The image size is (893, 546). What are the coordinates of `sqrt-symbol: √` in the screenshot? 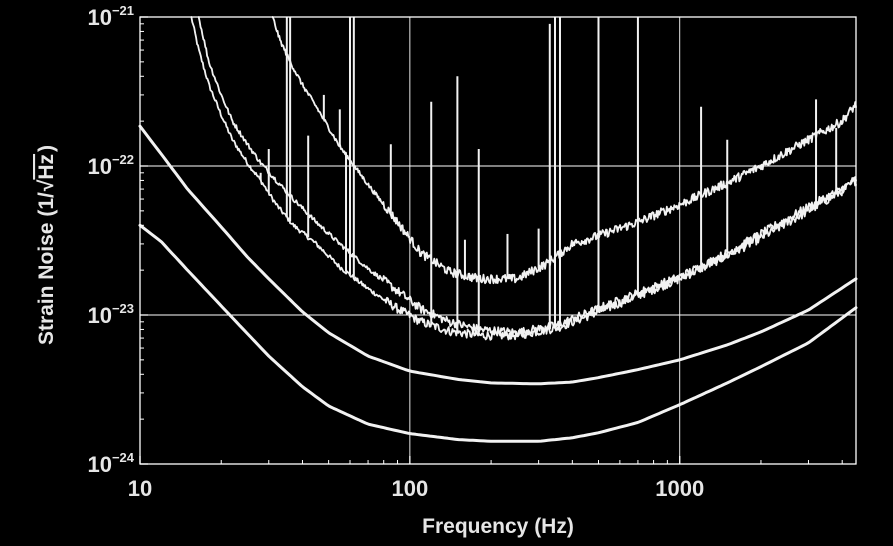 It's located at (46, 185).